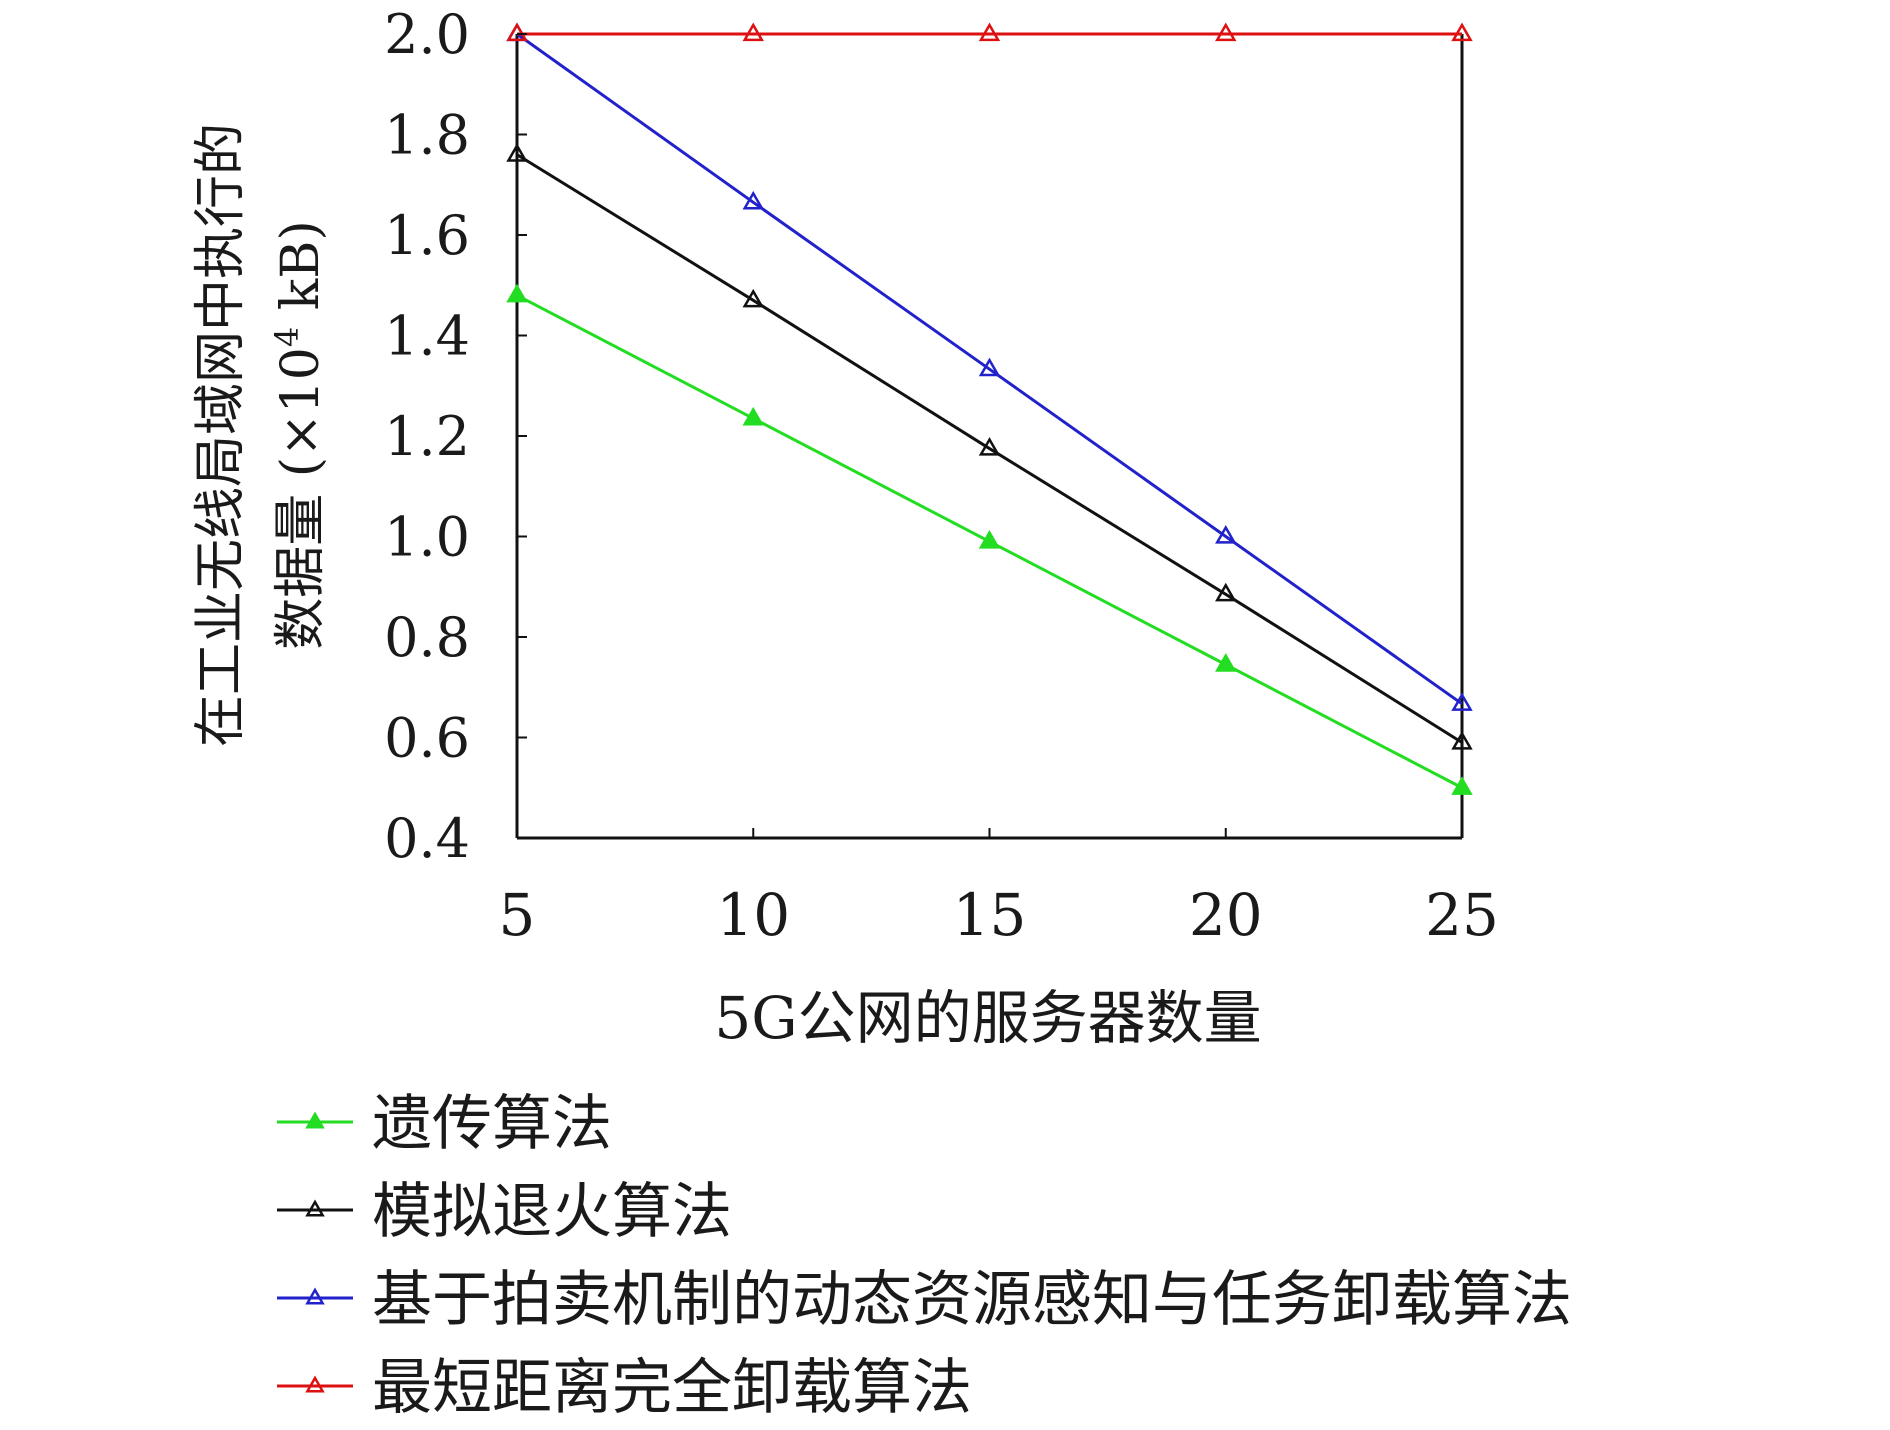 This screenshot has height=1430, width=1890. I want to click on legend-item: 模拟退火算法, so click(504, 1212).